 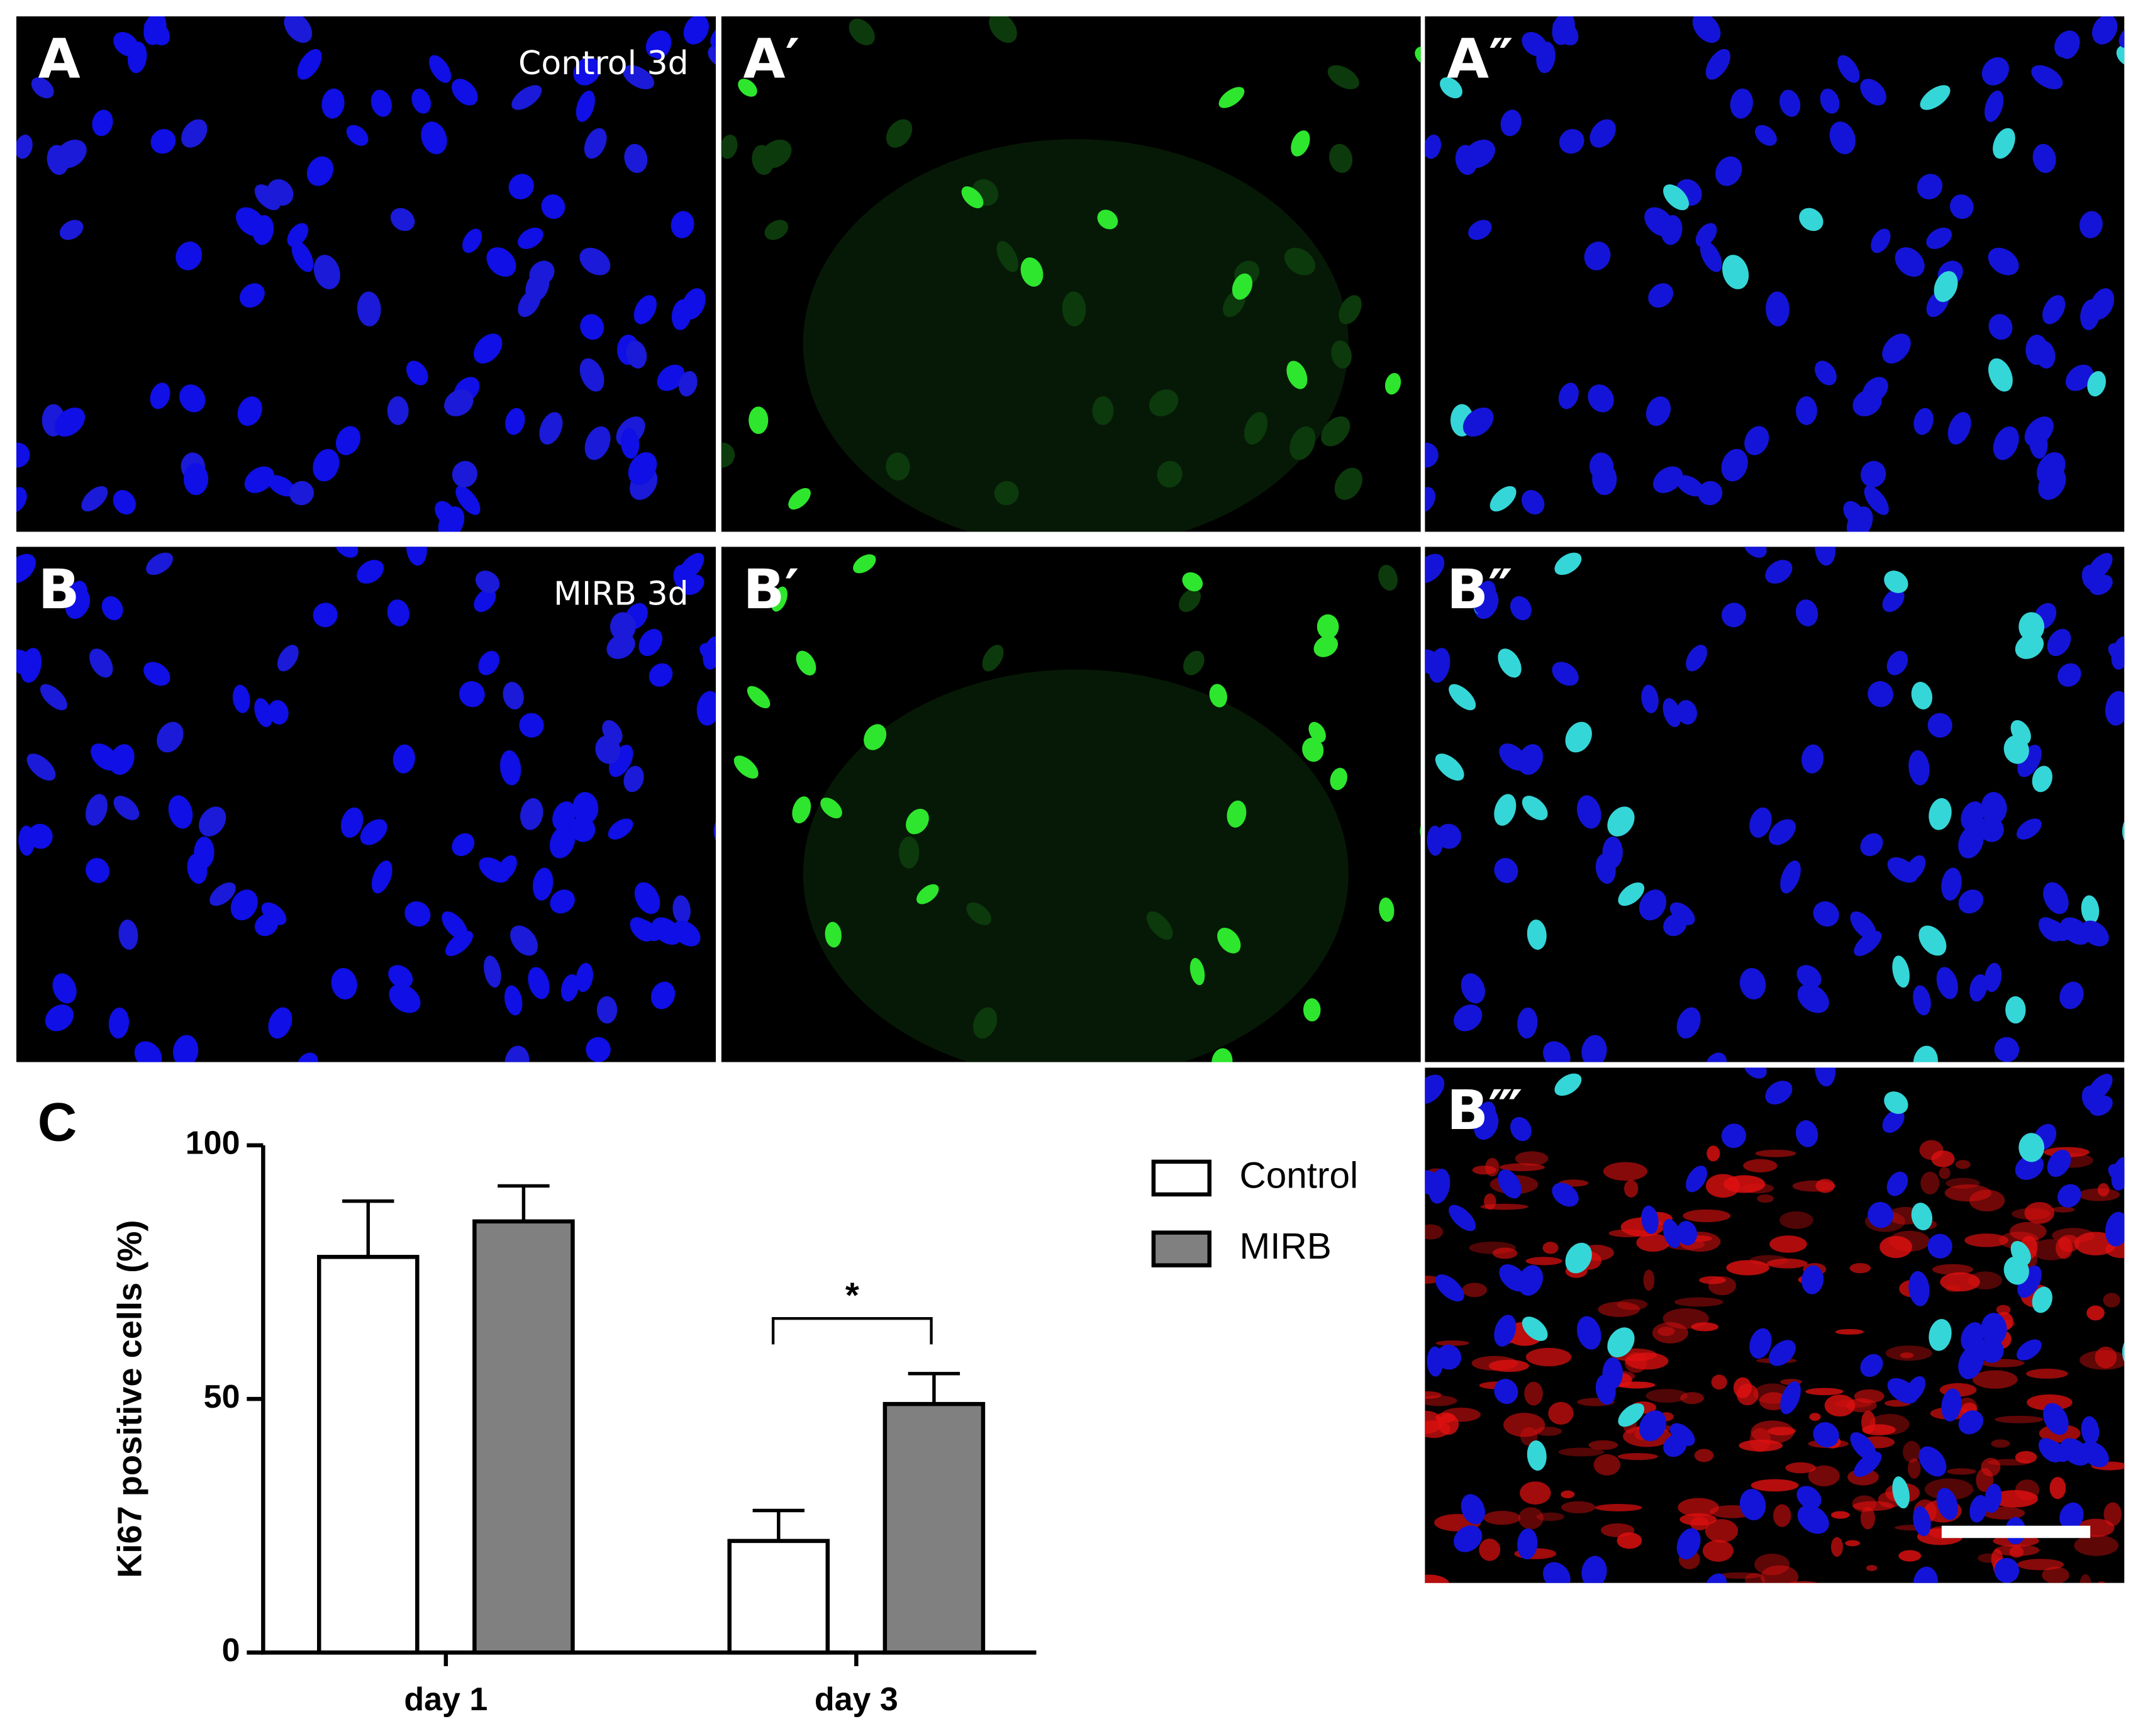 I want to click on error-bar, so click(x=524, y=1202).